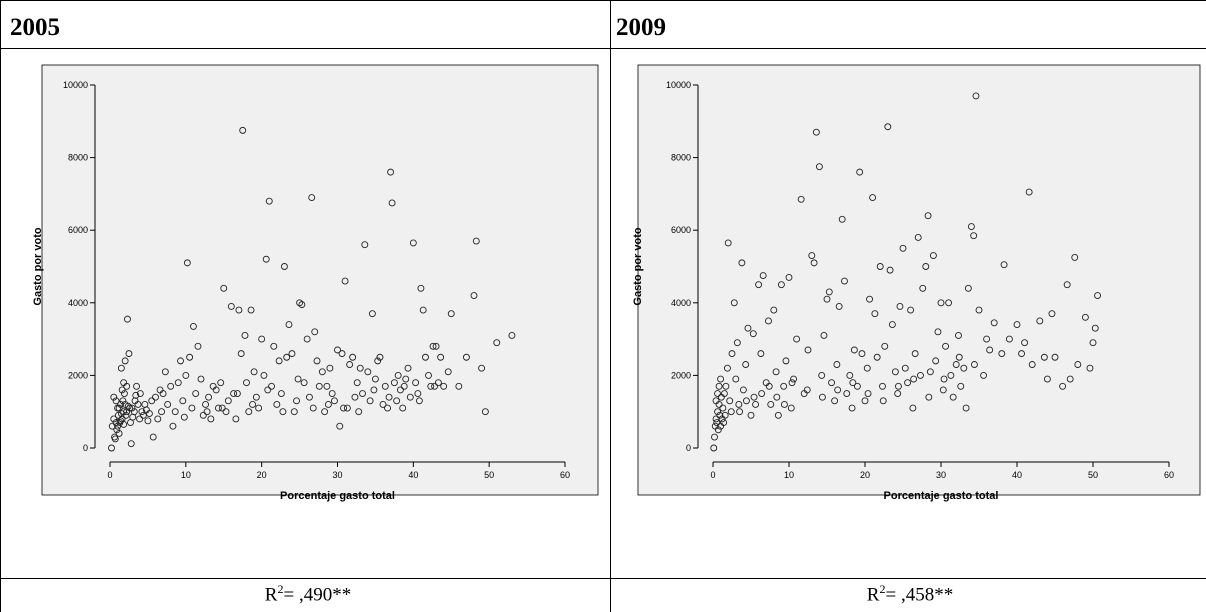 The image size is (1206, 612). I want to click on x-tick-label: 20, so click(262, 475).